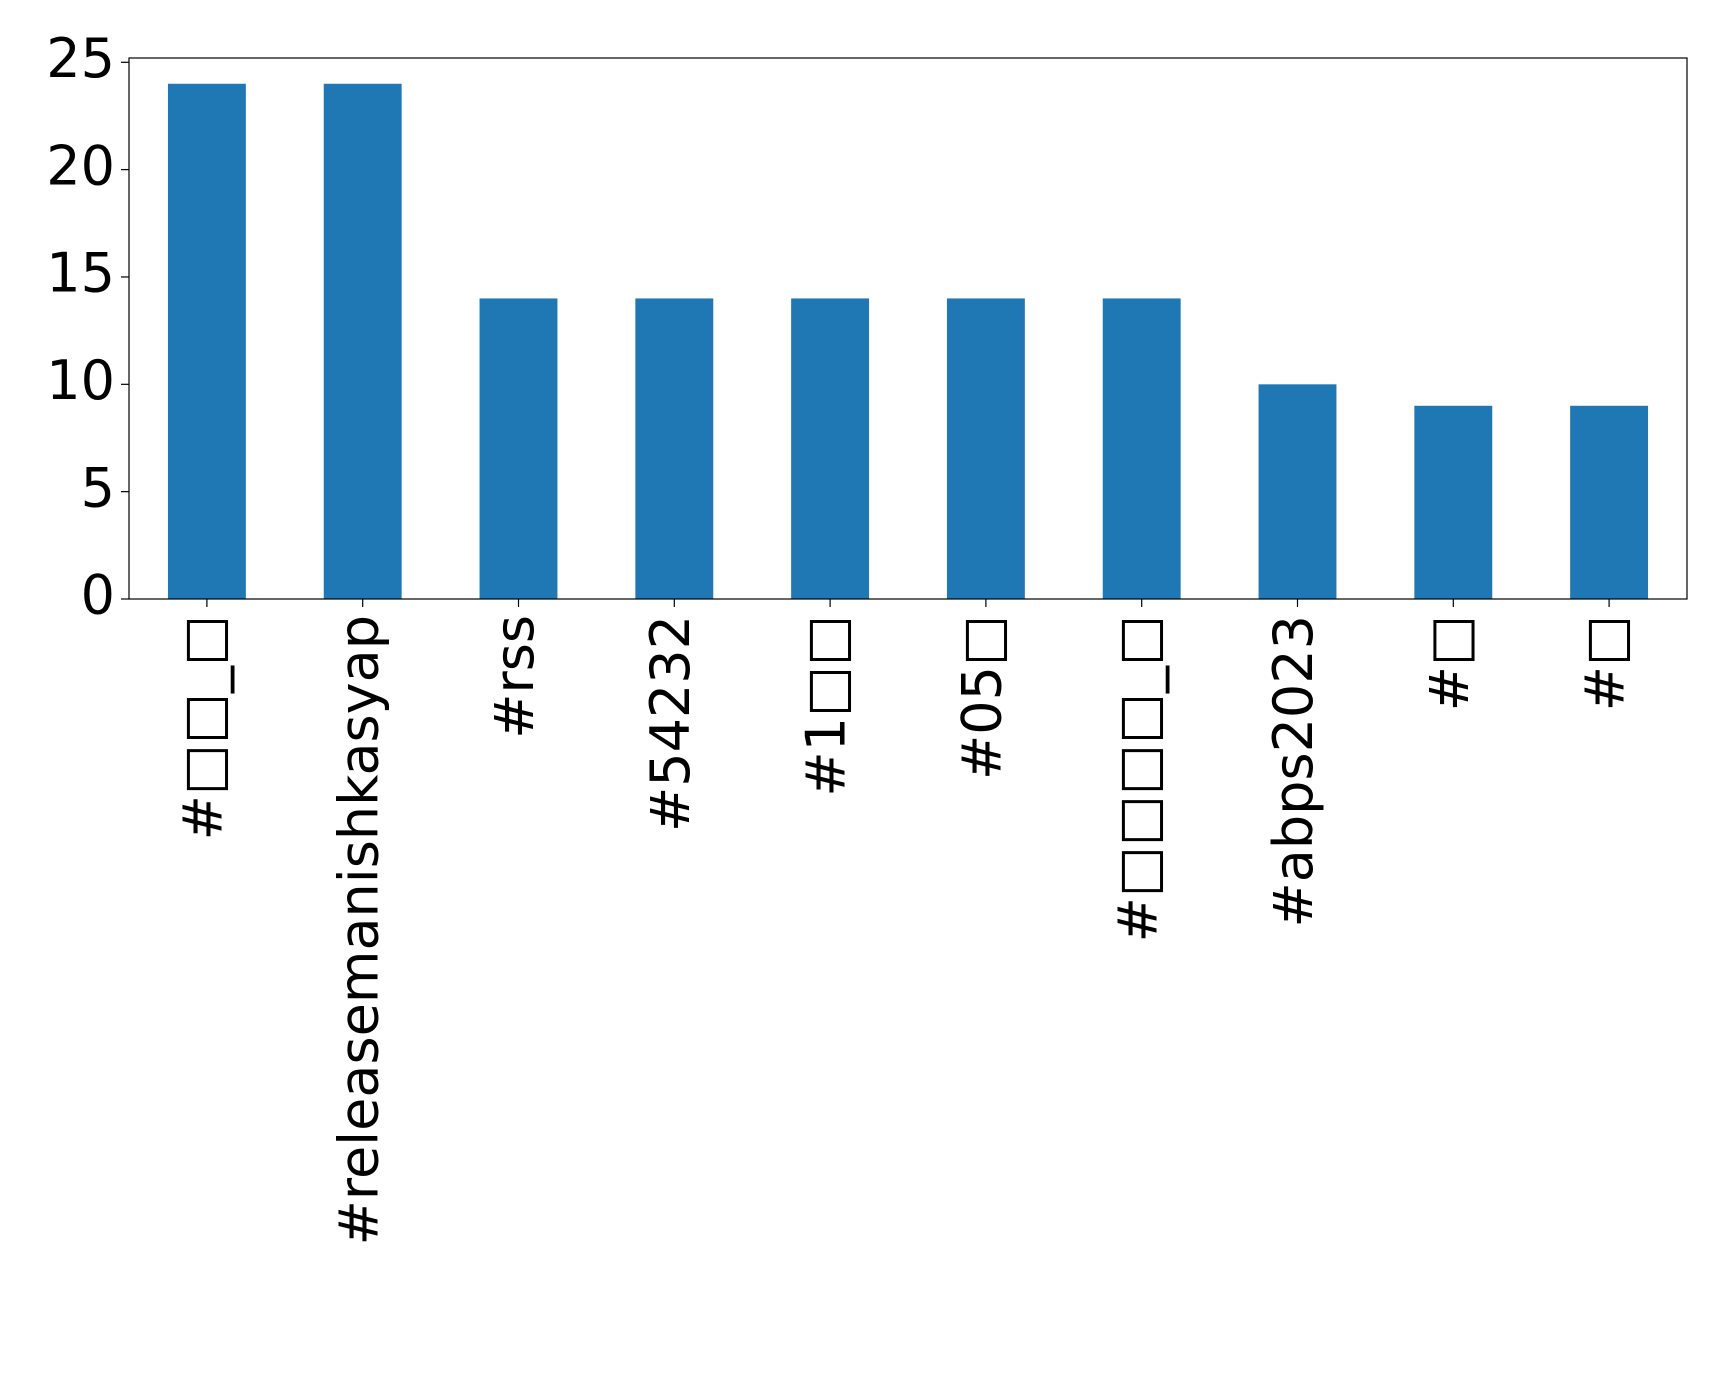 The image size is (1719, 1376). What do you see at coordinates (80, 380) in the screenshot?
I see `y-tick-label: 10` at bounding box center [80, 380].